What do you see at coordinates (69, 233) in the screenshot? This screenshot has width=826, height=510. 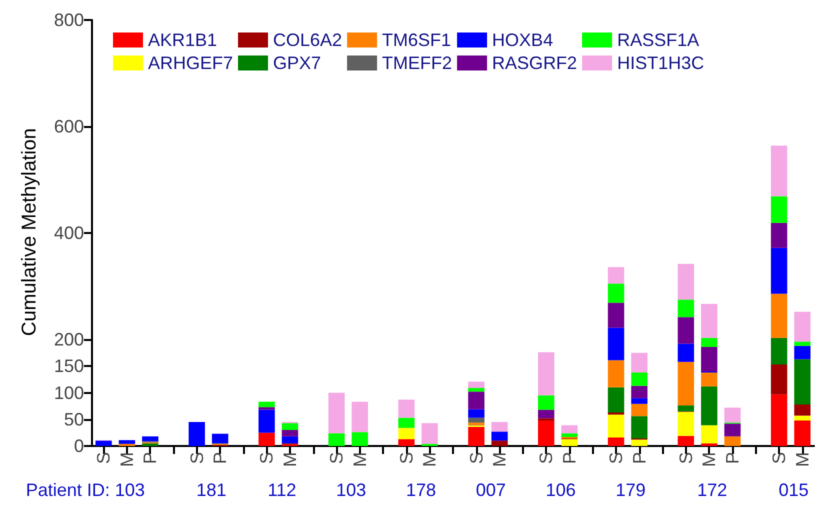 I see `y-tick-label: 400` at bounding box center [69, 233].